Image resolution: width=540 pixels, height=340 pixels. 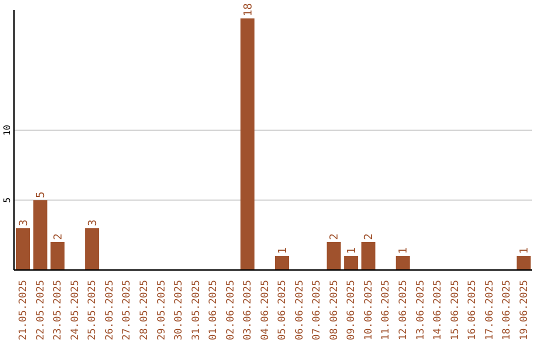 What do you see at coordinates (490, 310) in the screenshot?
I see `x-tick-label: 17.06.2025` at bounding box center [490, 310].